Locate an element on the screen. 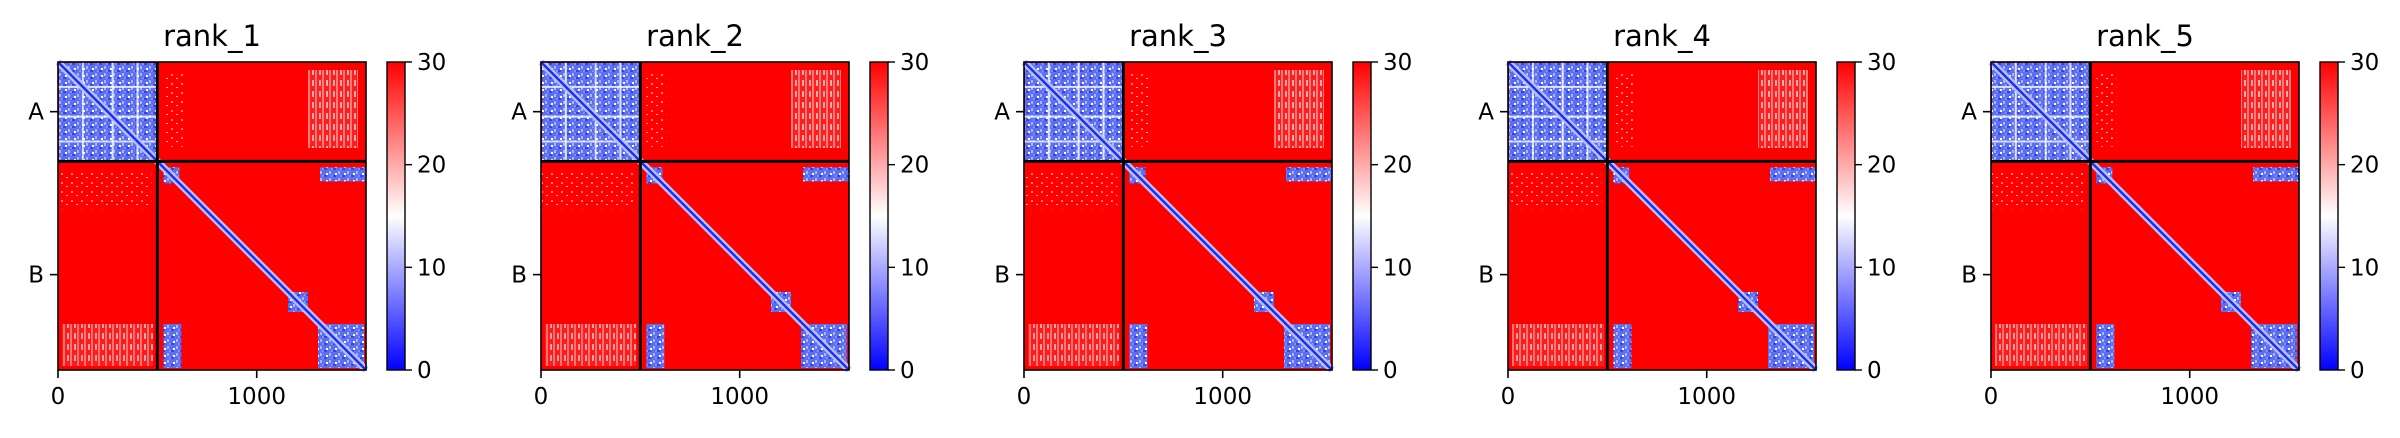  panel-title: rank_2 is located at coordinates (695, 36).